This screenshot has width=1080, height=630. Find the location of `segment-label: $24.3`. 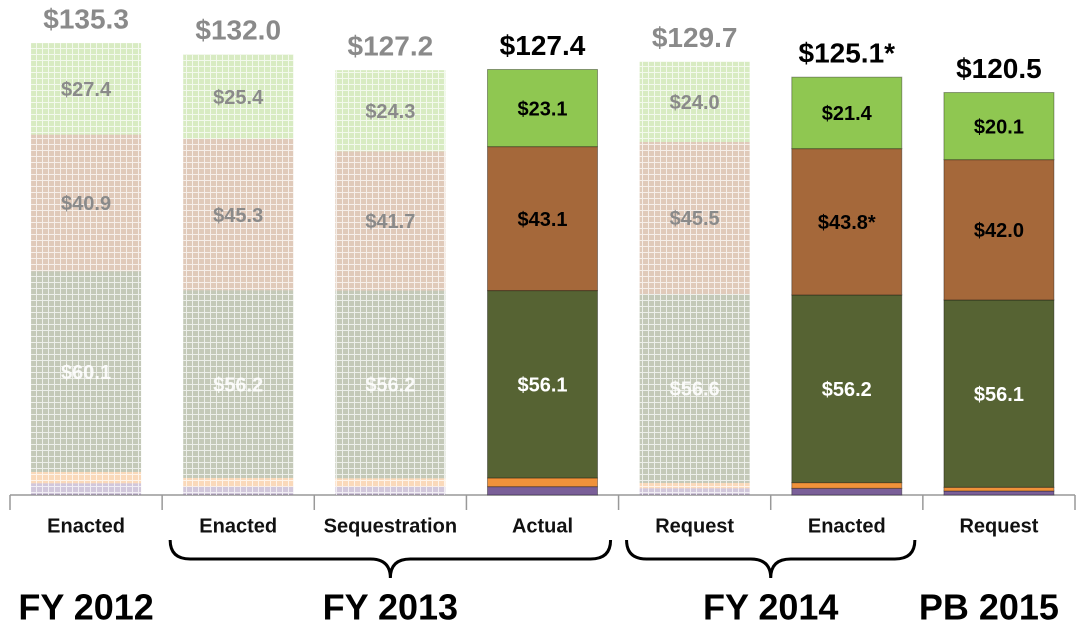

segment-label: $24.3 is located at coordinates (390, 112).